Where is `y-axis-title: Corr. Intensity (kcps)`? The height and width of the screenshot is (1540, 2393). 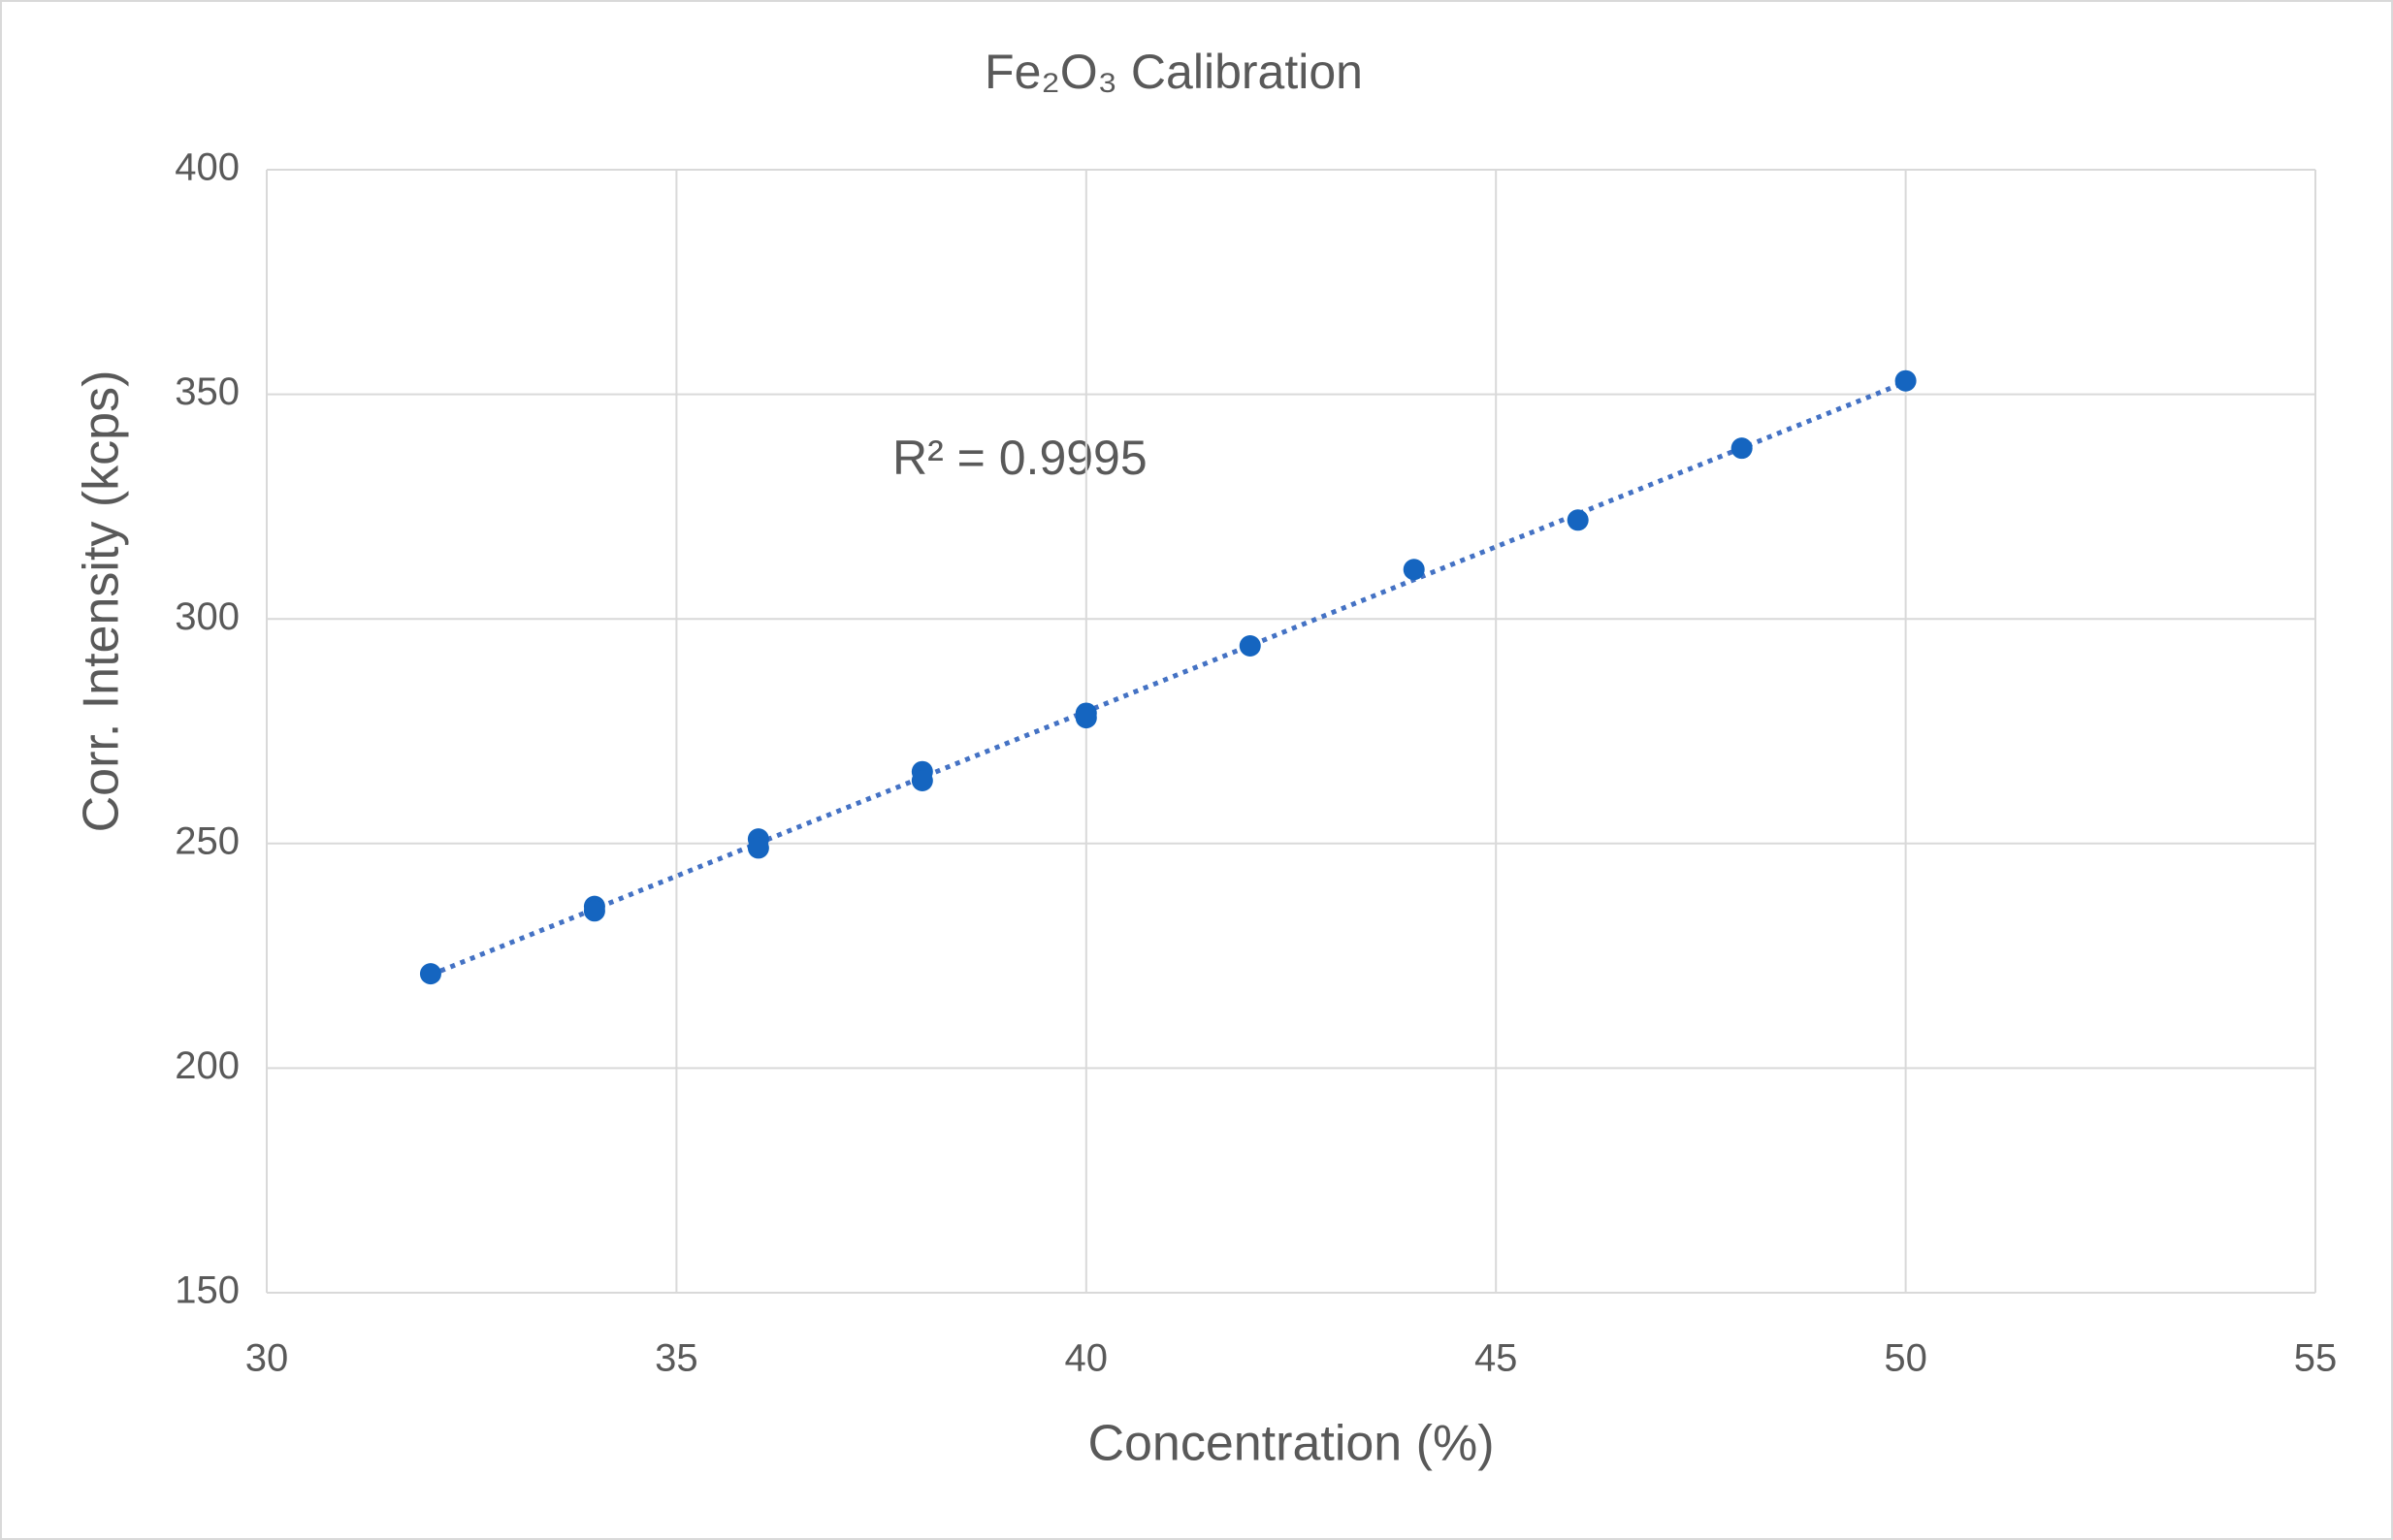 y-axis-title: Corr. Intensity (kcps) is located at coordinates (102, 601).